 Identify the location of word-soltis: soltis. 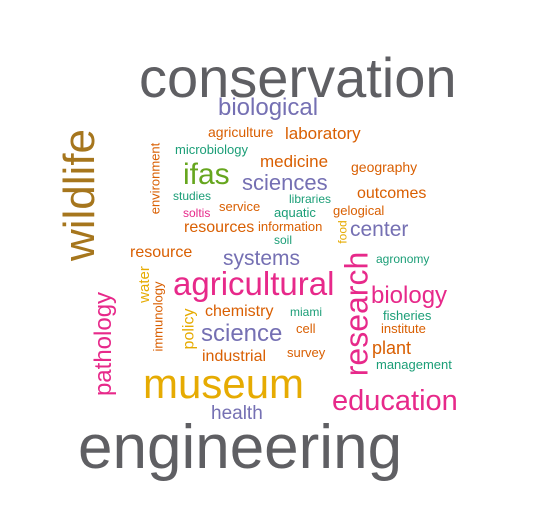
(197, 213).